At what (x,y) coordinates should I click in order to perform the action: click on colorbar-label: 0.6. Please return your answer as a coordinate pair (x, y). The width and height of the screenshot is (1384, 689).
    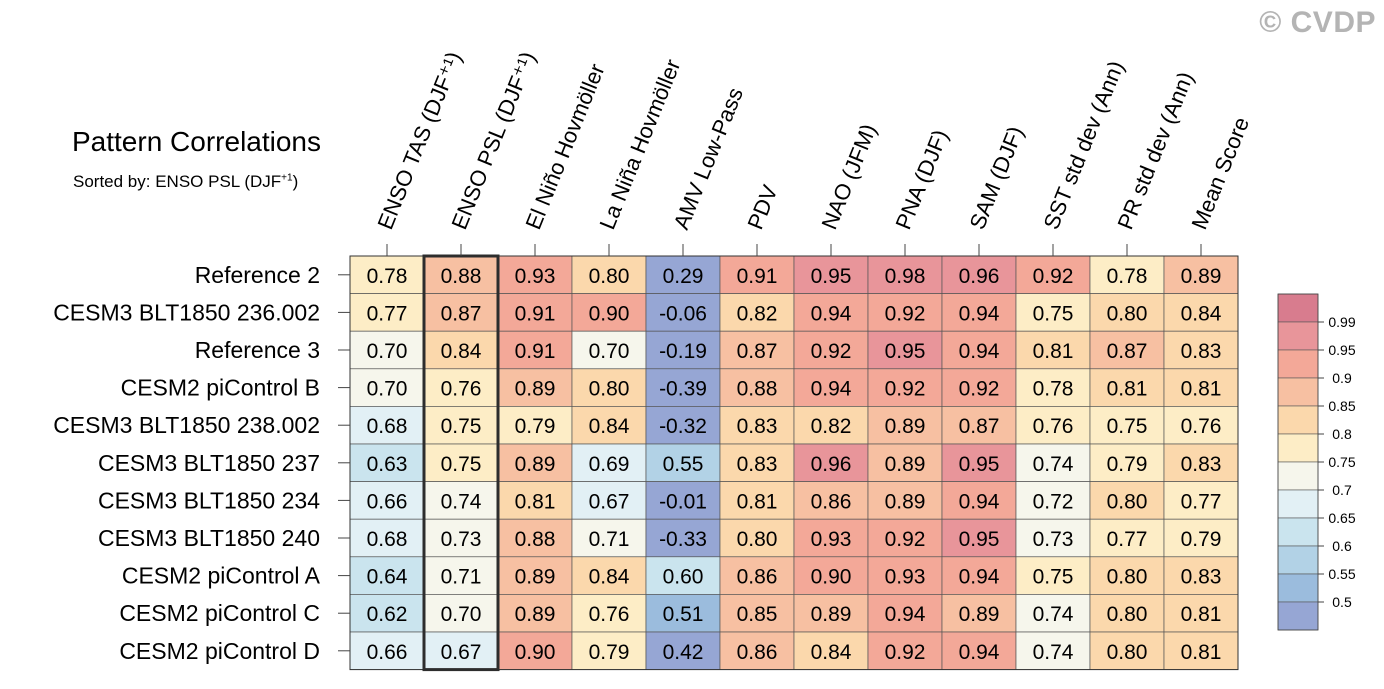
    Looking at the image, I should click on (1342, 546).